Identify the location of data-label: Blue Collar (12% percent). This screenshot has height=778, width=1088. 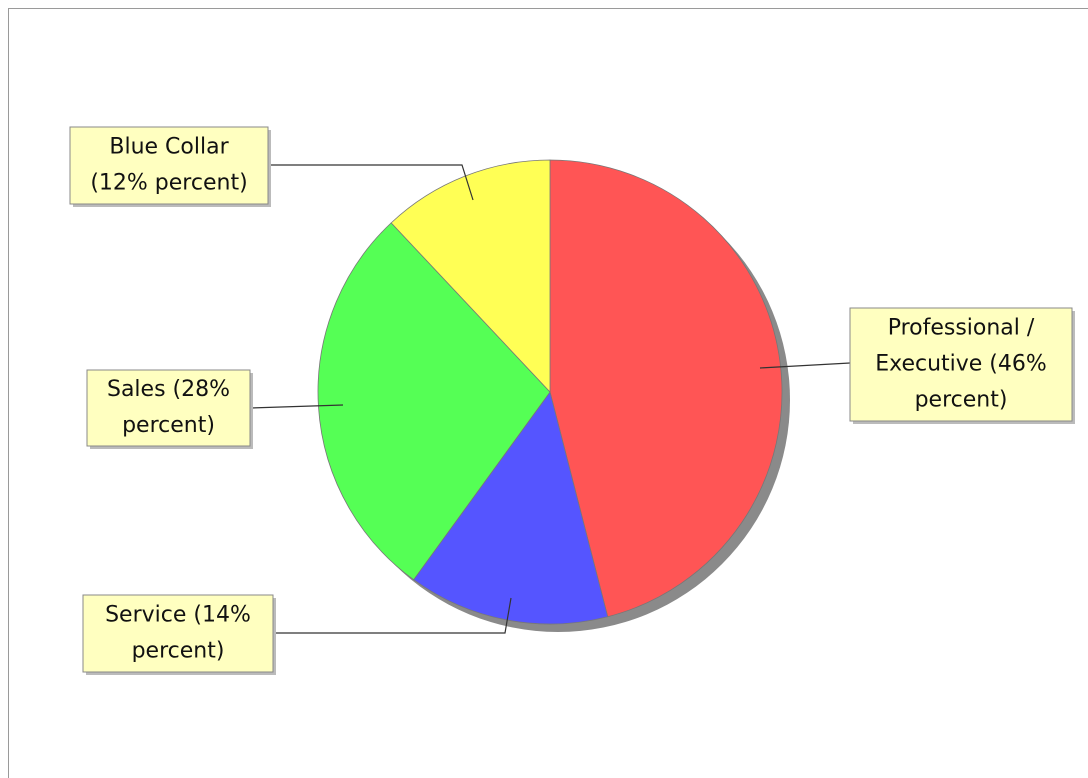
(168, 165).